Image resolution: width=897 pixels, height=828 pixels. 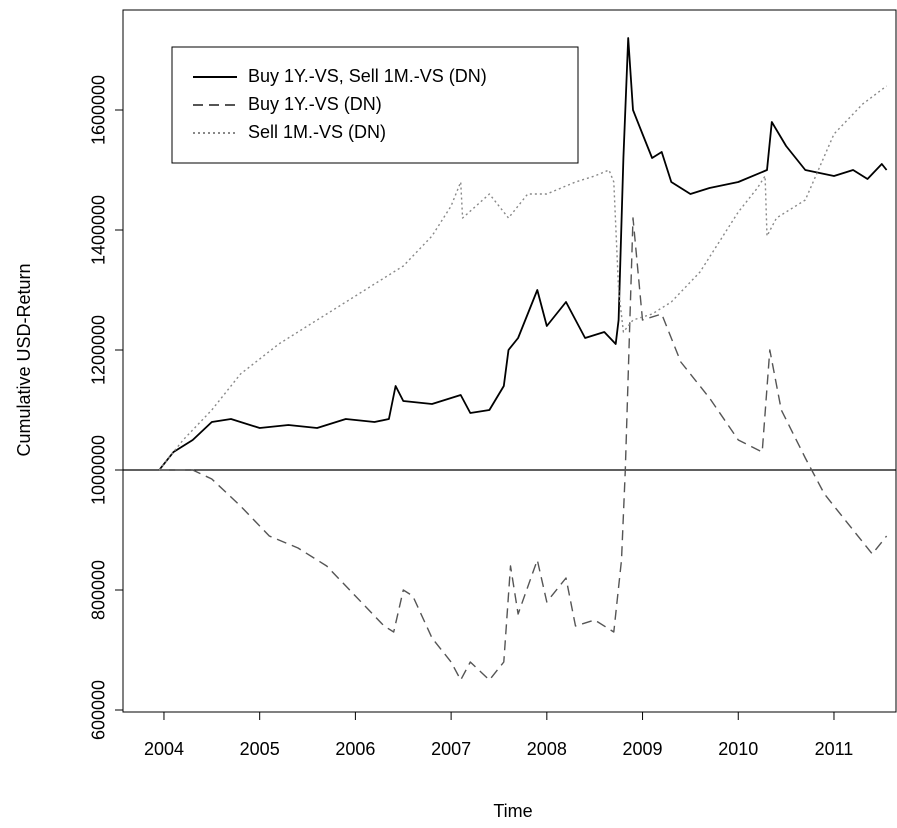 I want to click on legend-box, so click(x=375, y=105).